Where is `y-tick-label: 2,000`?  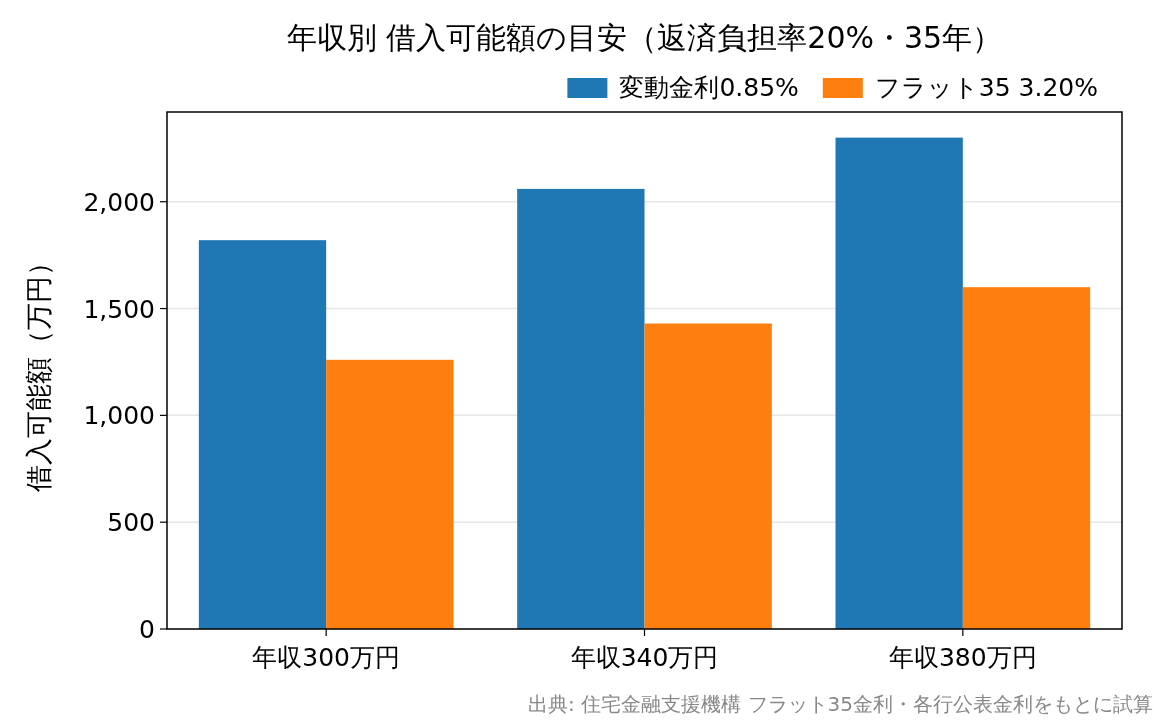
y-tick-label: 2,000 is located at coordinates (119, 202).